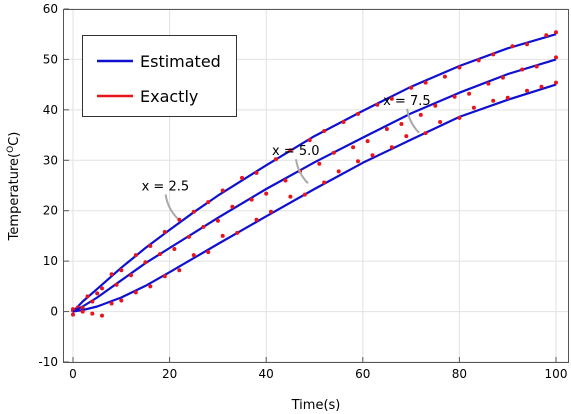 Image resolution: width=571 pixels, height=414 pixels. I want to click on x-tick-label: 0, so click(73, 374).